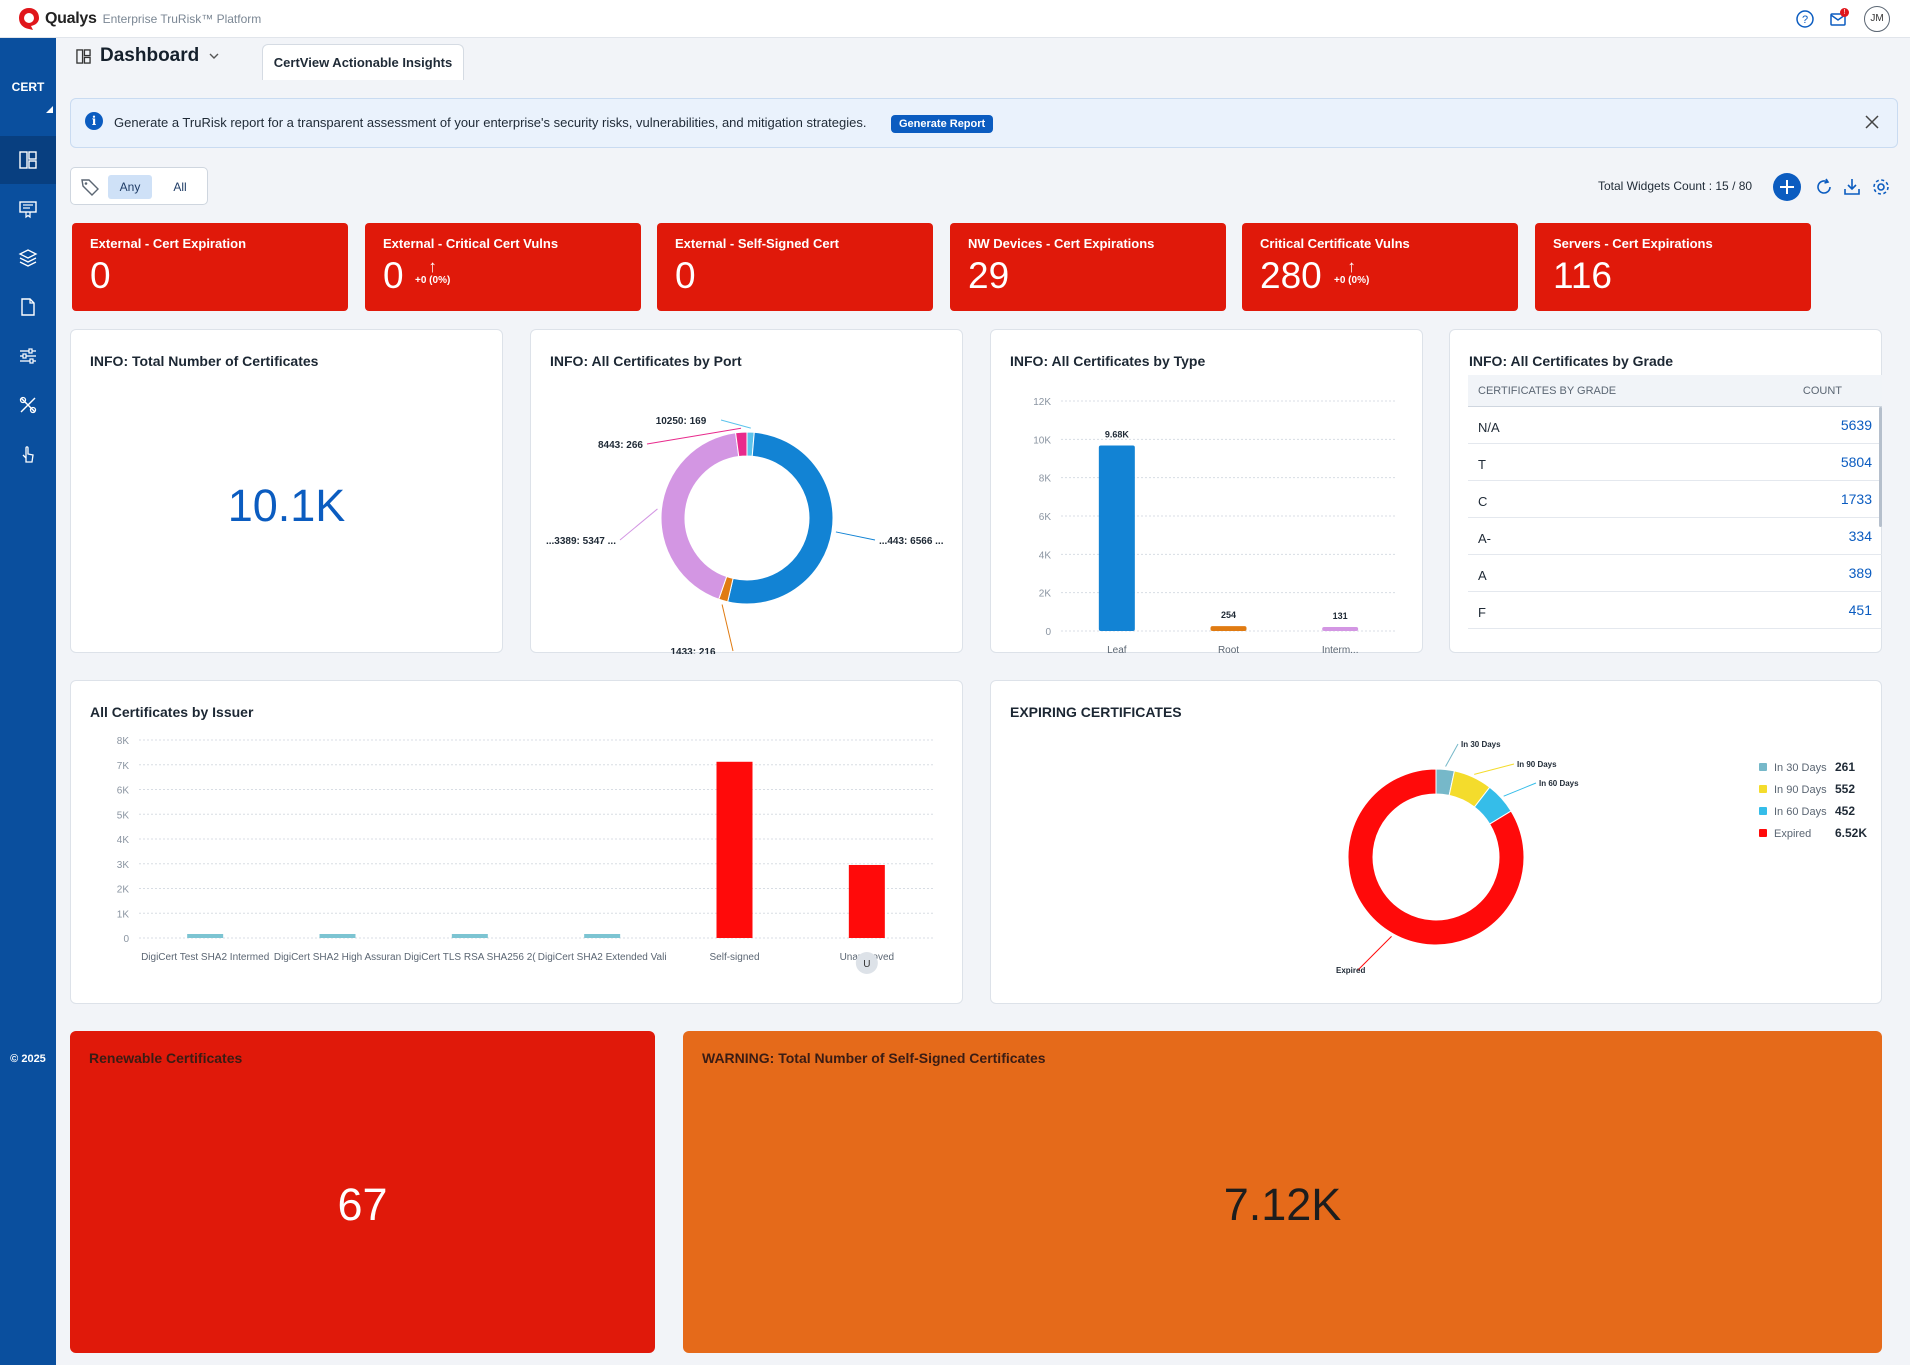  Describe the element at coordinates (1282, 1204) in the screenshot. I see `self-signed-value: 7.12K` at that location.